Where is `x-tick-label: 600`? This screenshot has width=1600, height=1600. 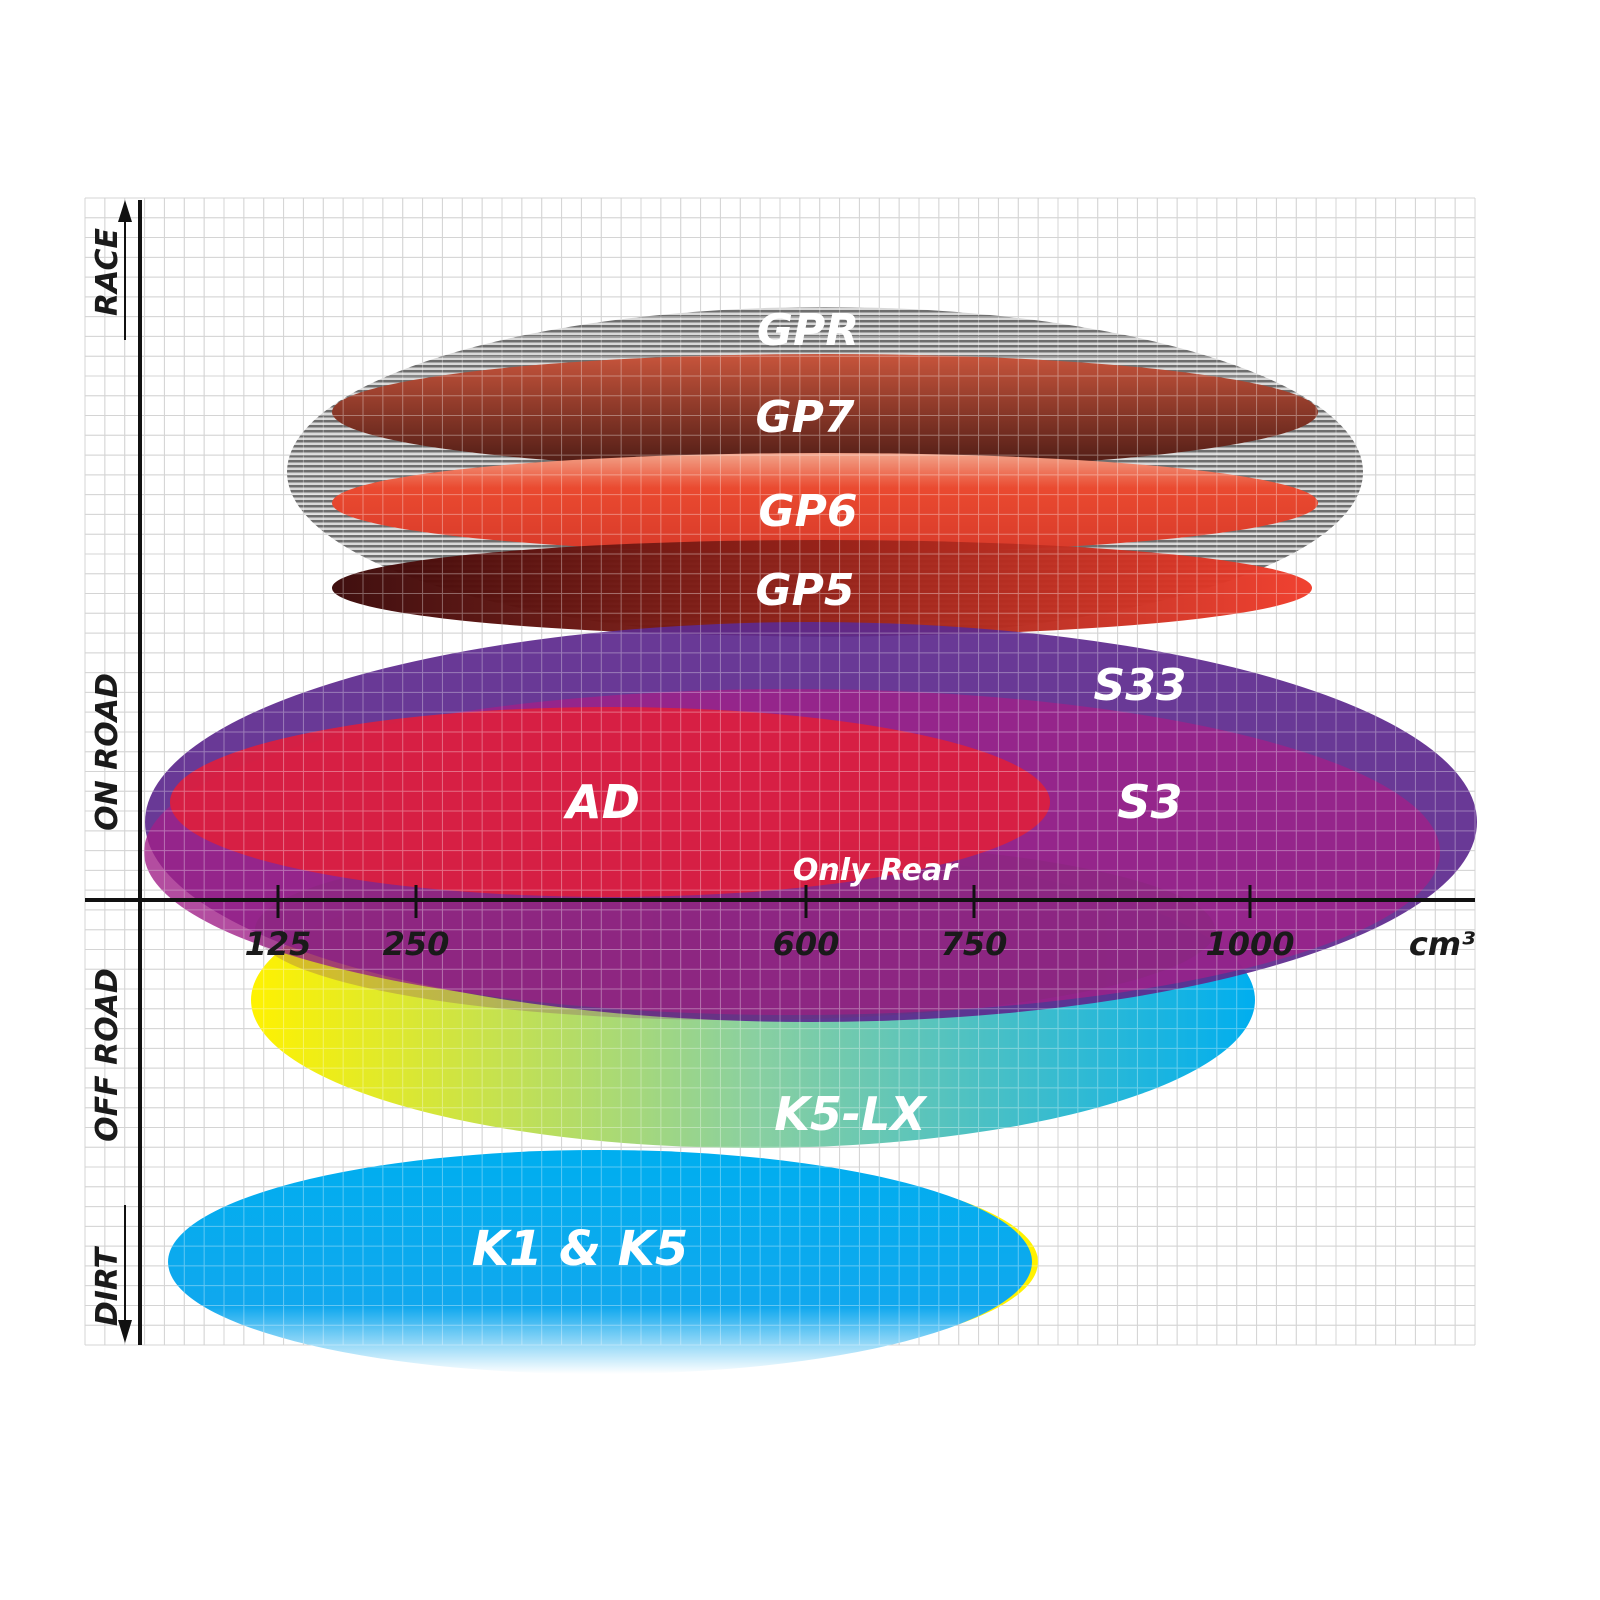 x-tick-label: 600 is located at coordinates (806, 944).